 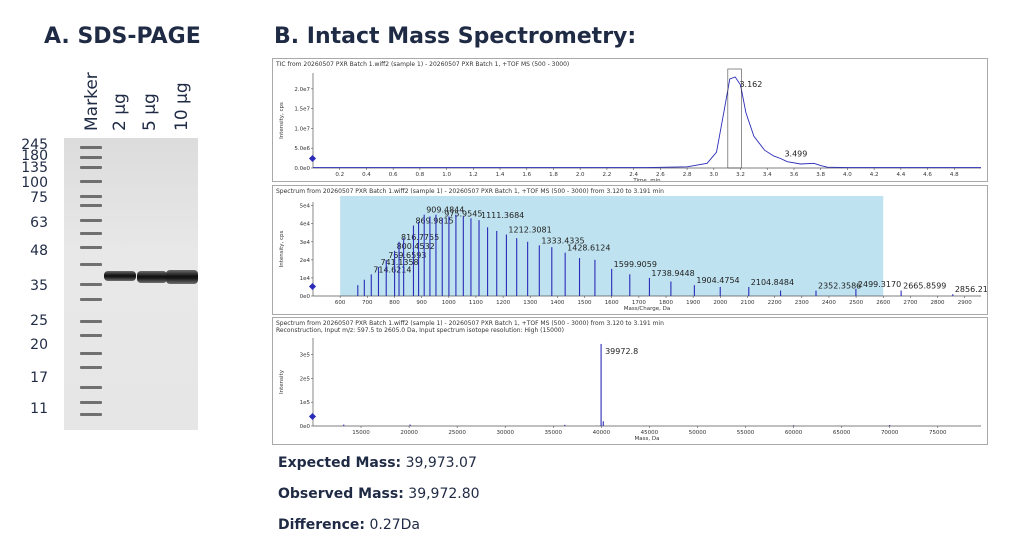 What do you see at coordinates (954, 175) in the screenshot?
I see `0-x-tick-label: 4.8` at bounding box center [954, 175].